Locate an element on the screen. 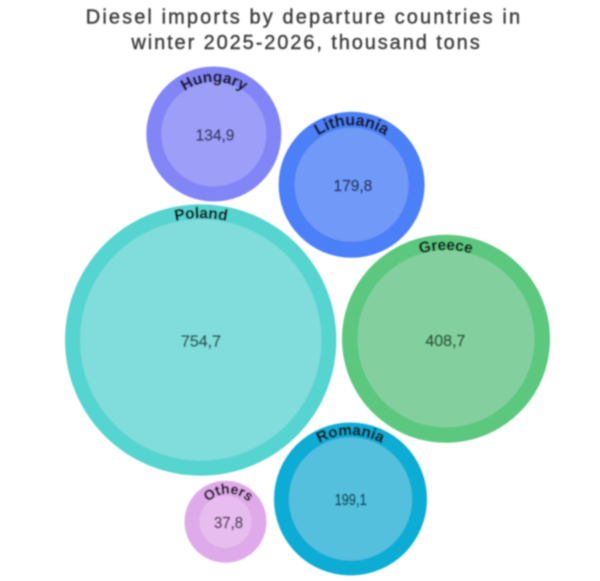 This screenshot has height=581, width=600. svg-text: 199,1 is located at coordinates (351, 500).